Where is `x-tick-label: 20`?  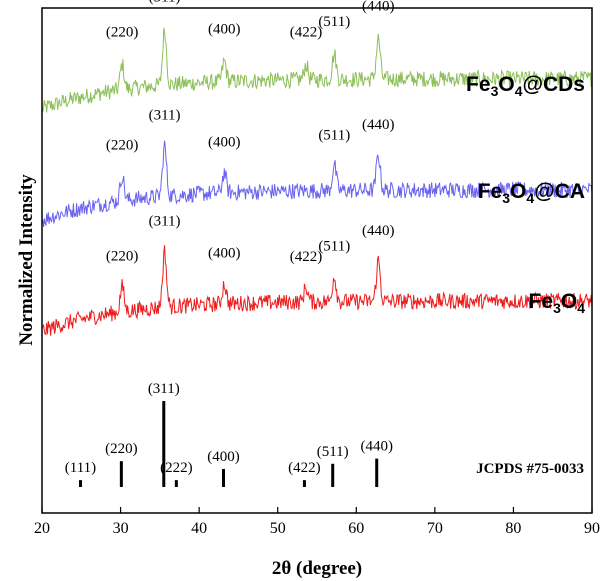
x-tick-label: 20 is located at coordinates (42, 528).